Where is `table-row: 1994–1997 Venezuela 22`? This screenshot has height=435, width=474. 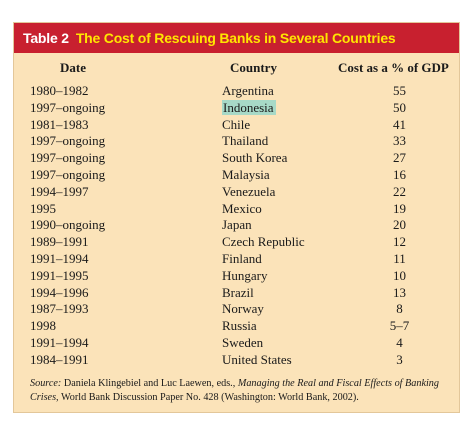 table-row: 1994–1997 Venezuela 22 is located at coordinates (236, 192).